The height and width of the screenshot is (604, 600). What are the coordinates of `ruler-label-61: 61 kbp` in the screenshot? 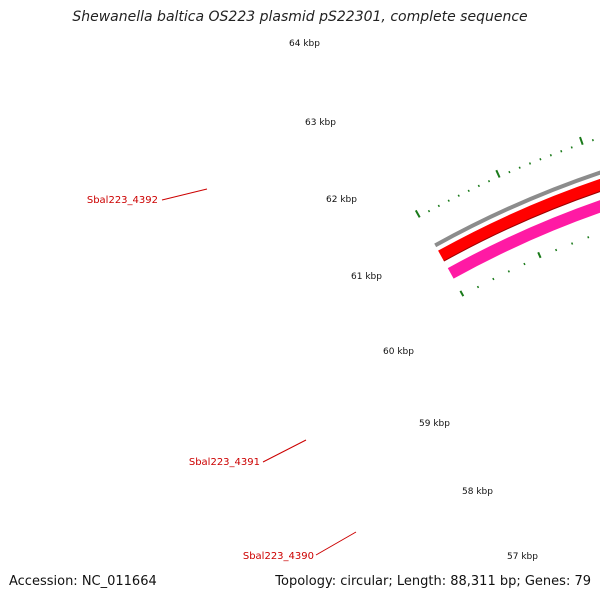 It's located at (366, 277).